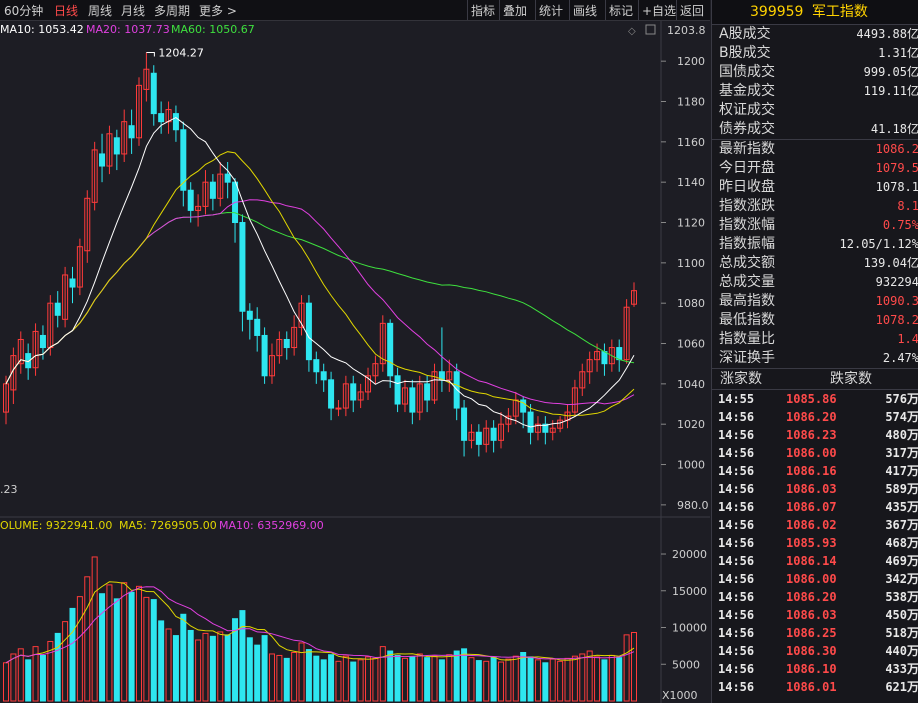  I want to click on tick-time: 14:55, so click(736, 399).